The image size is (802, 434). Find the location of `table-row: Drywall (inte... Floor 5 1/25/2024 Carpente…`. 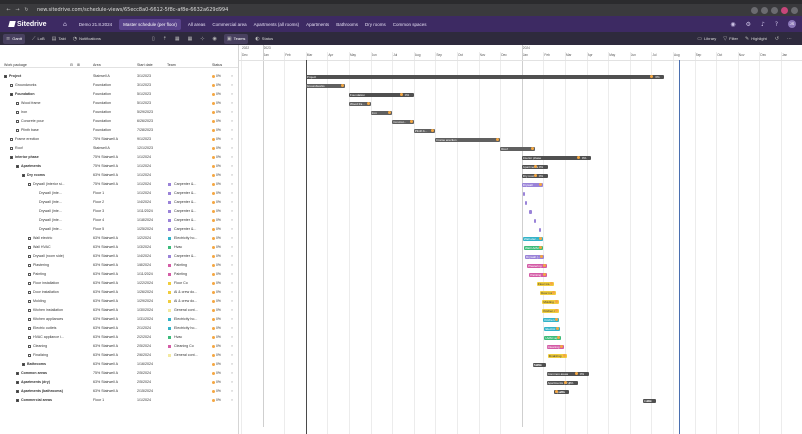

table-row: Drywall (inte... Floor 5 1/25/2024 Carpente… is located at coordinates (119, 229).